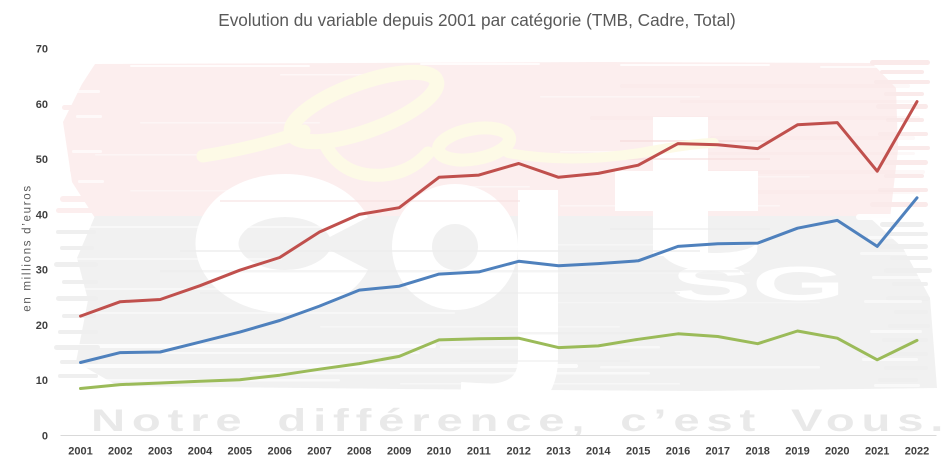 Image resolution: width=951 pixels, height=467 pixels. I want to click on svg-text: 2014, so click(598, 452).